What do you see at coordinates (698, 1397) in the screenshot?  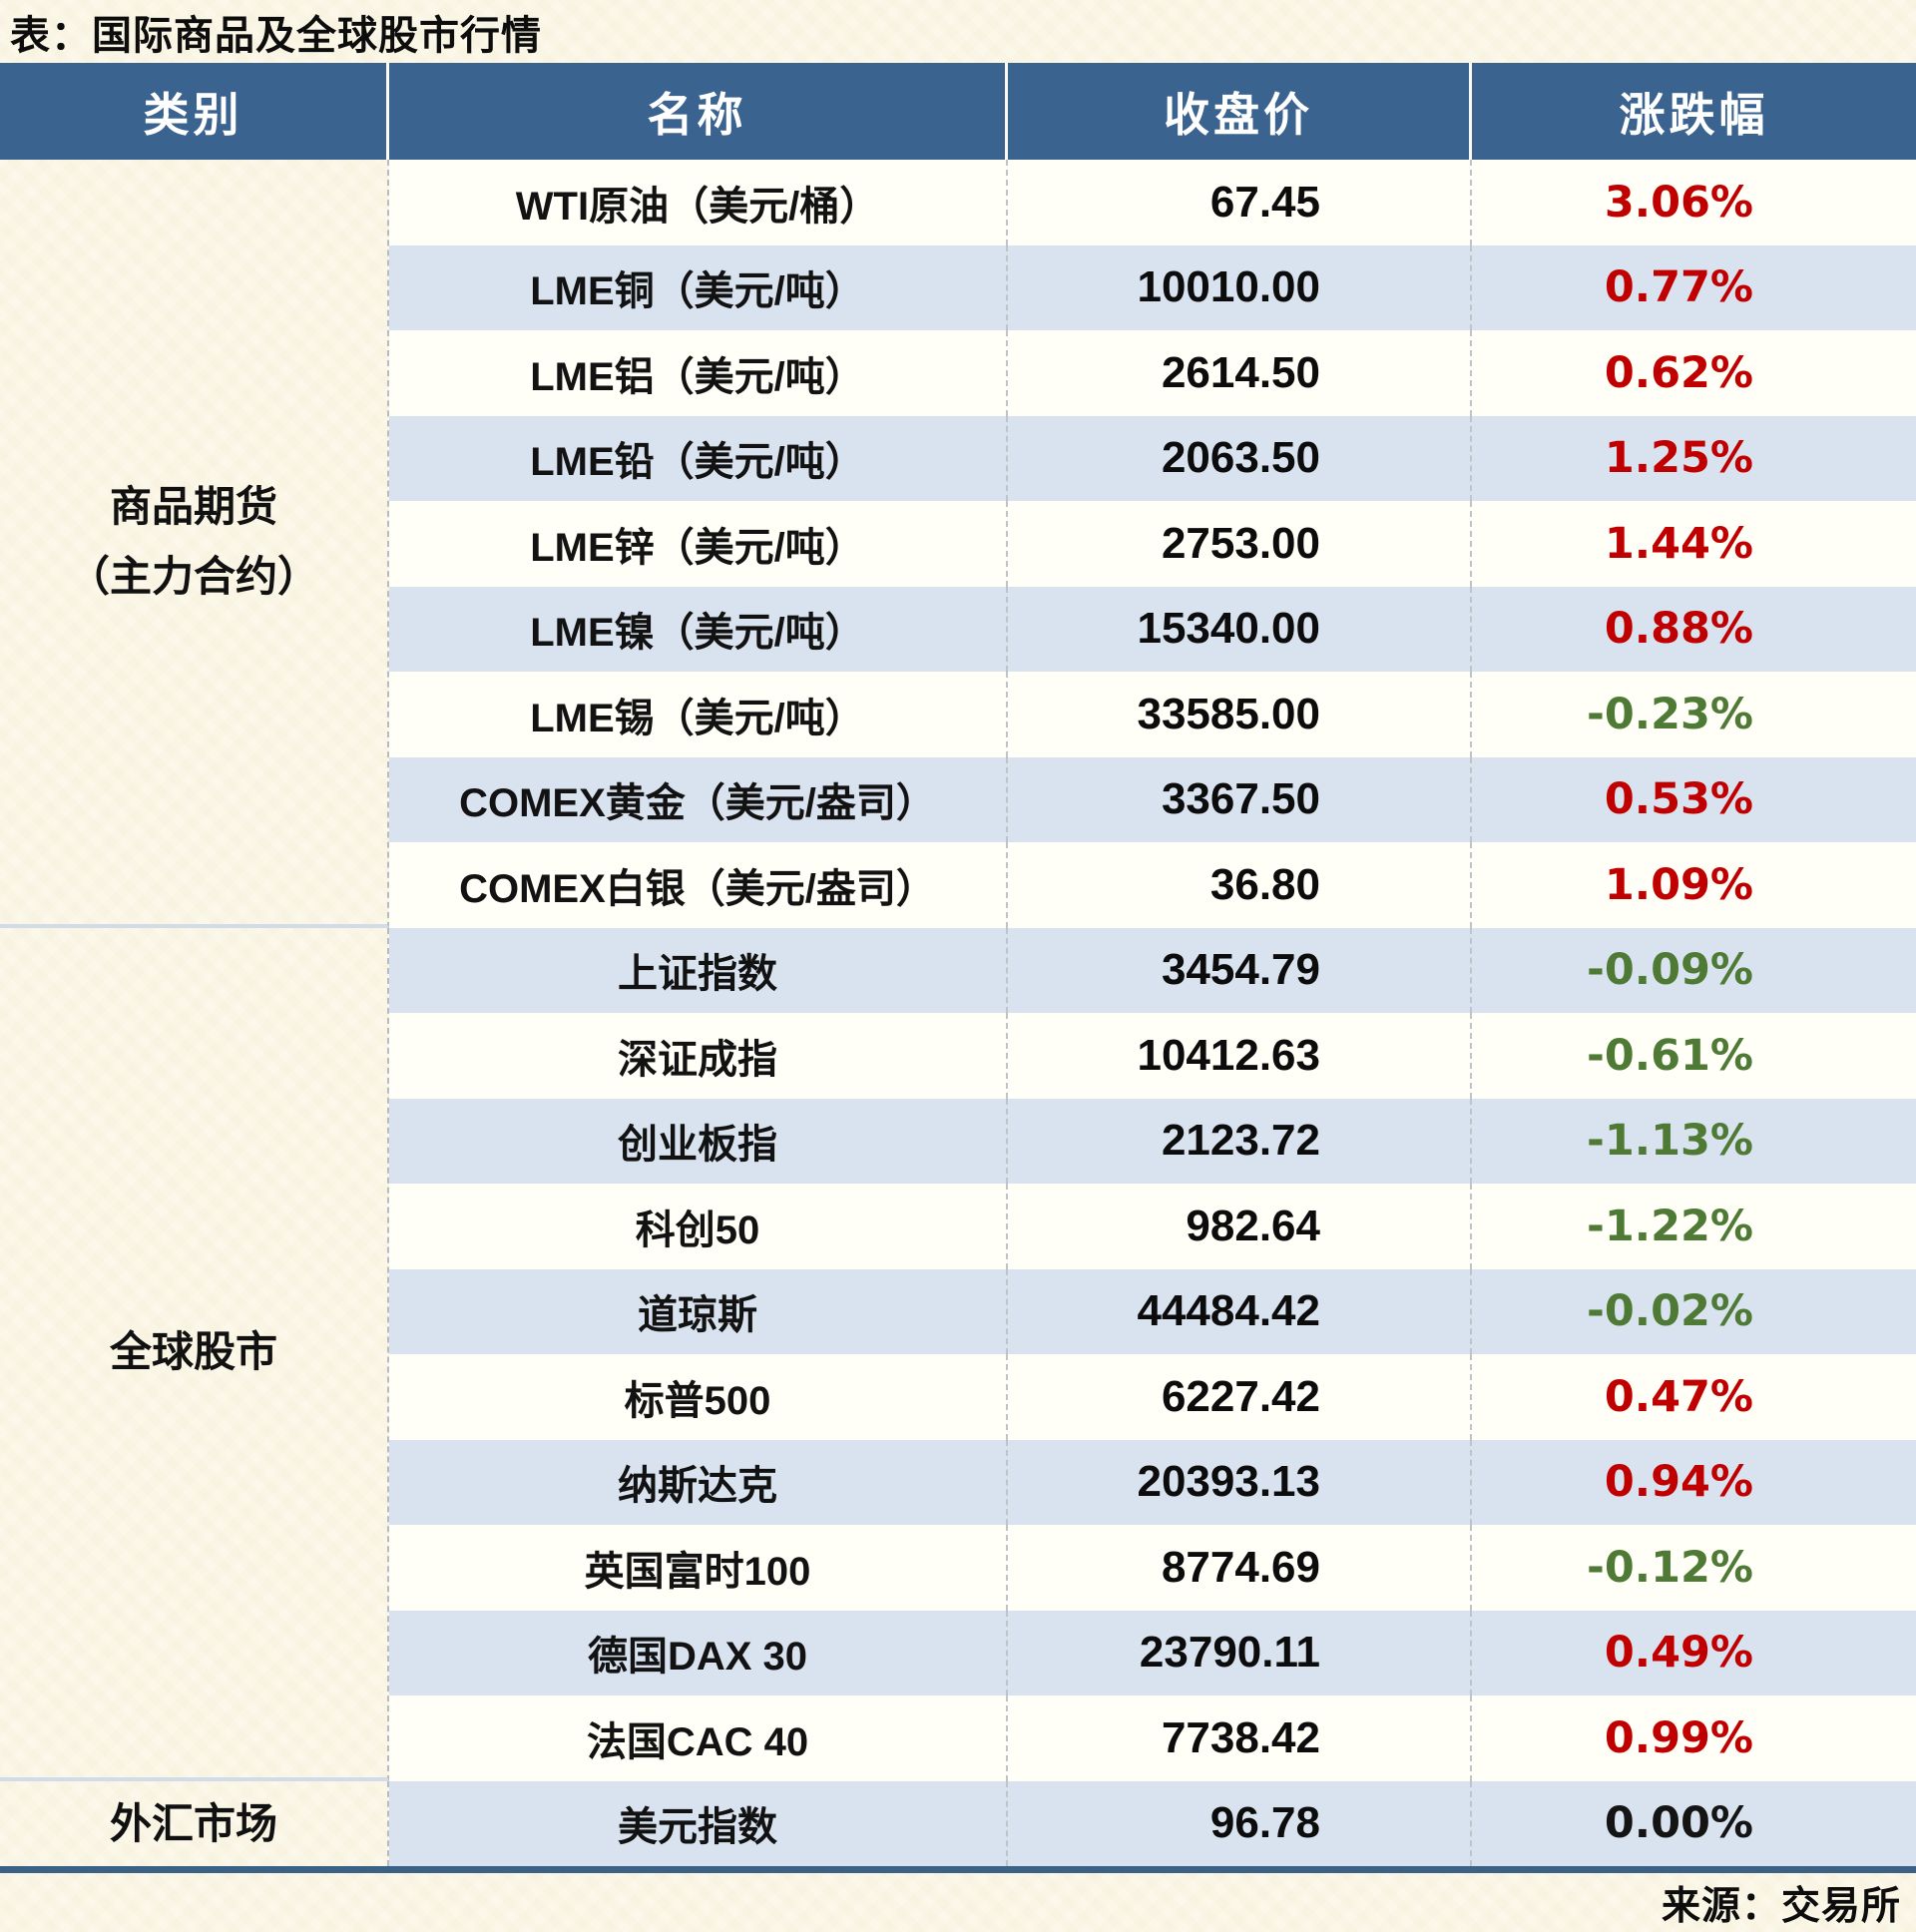 I see `name-cell: 标普500` at bounding box center [698, 1397].